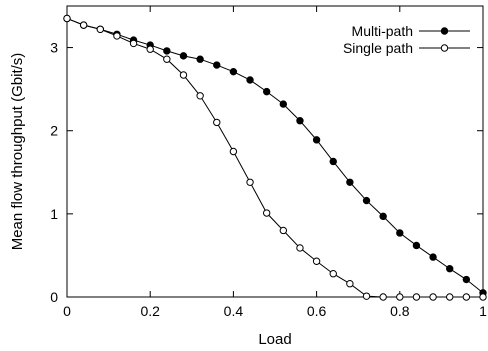  What do you see at coordinates (54, 131) in the screenshot?
I see `y-tick-label: 2` at bounding box center [54, 131].